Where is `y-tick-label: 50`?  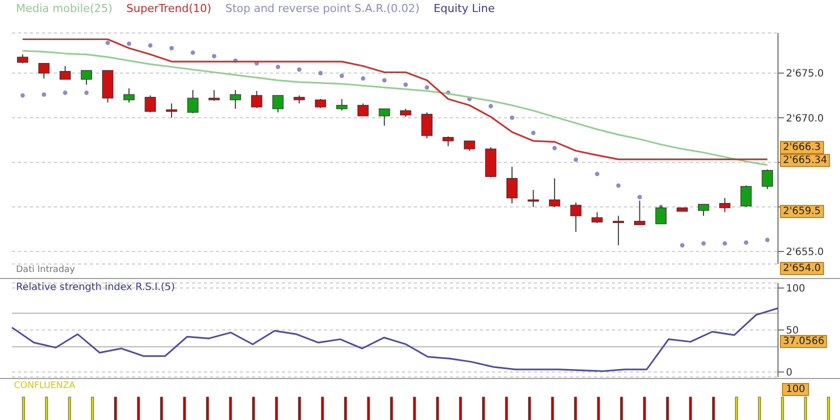
y-tick-label: 50 is located at coordinates (792, 331).